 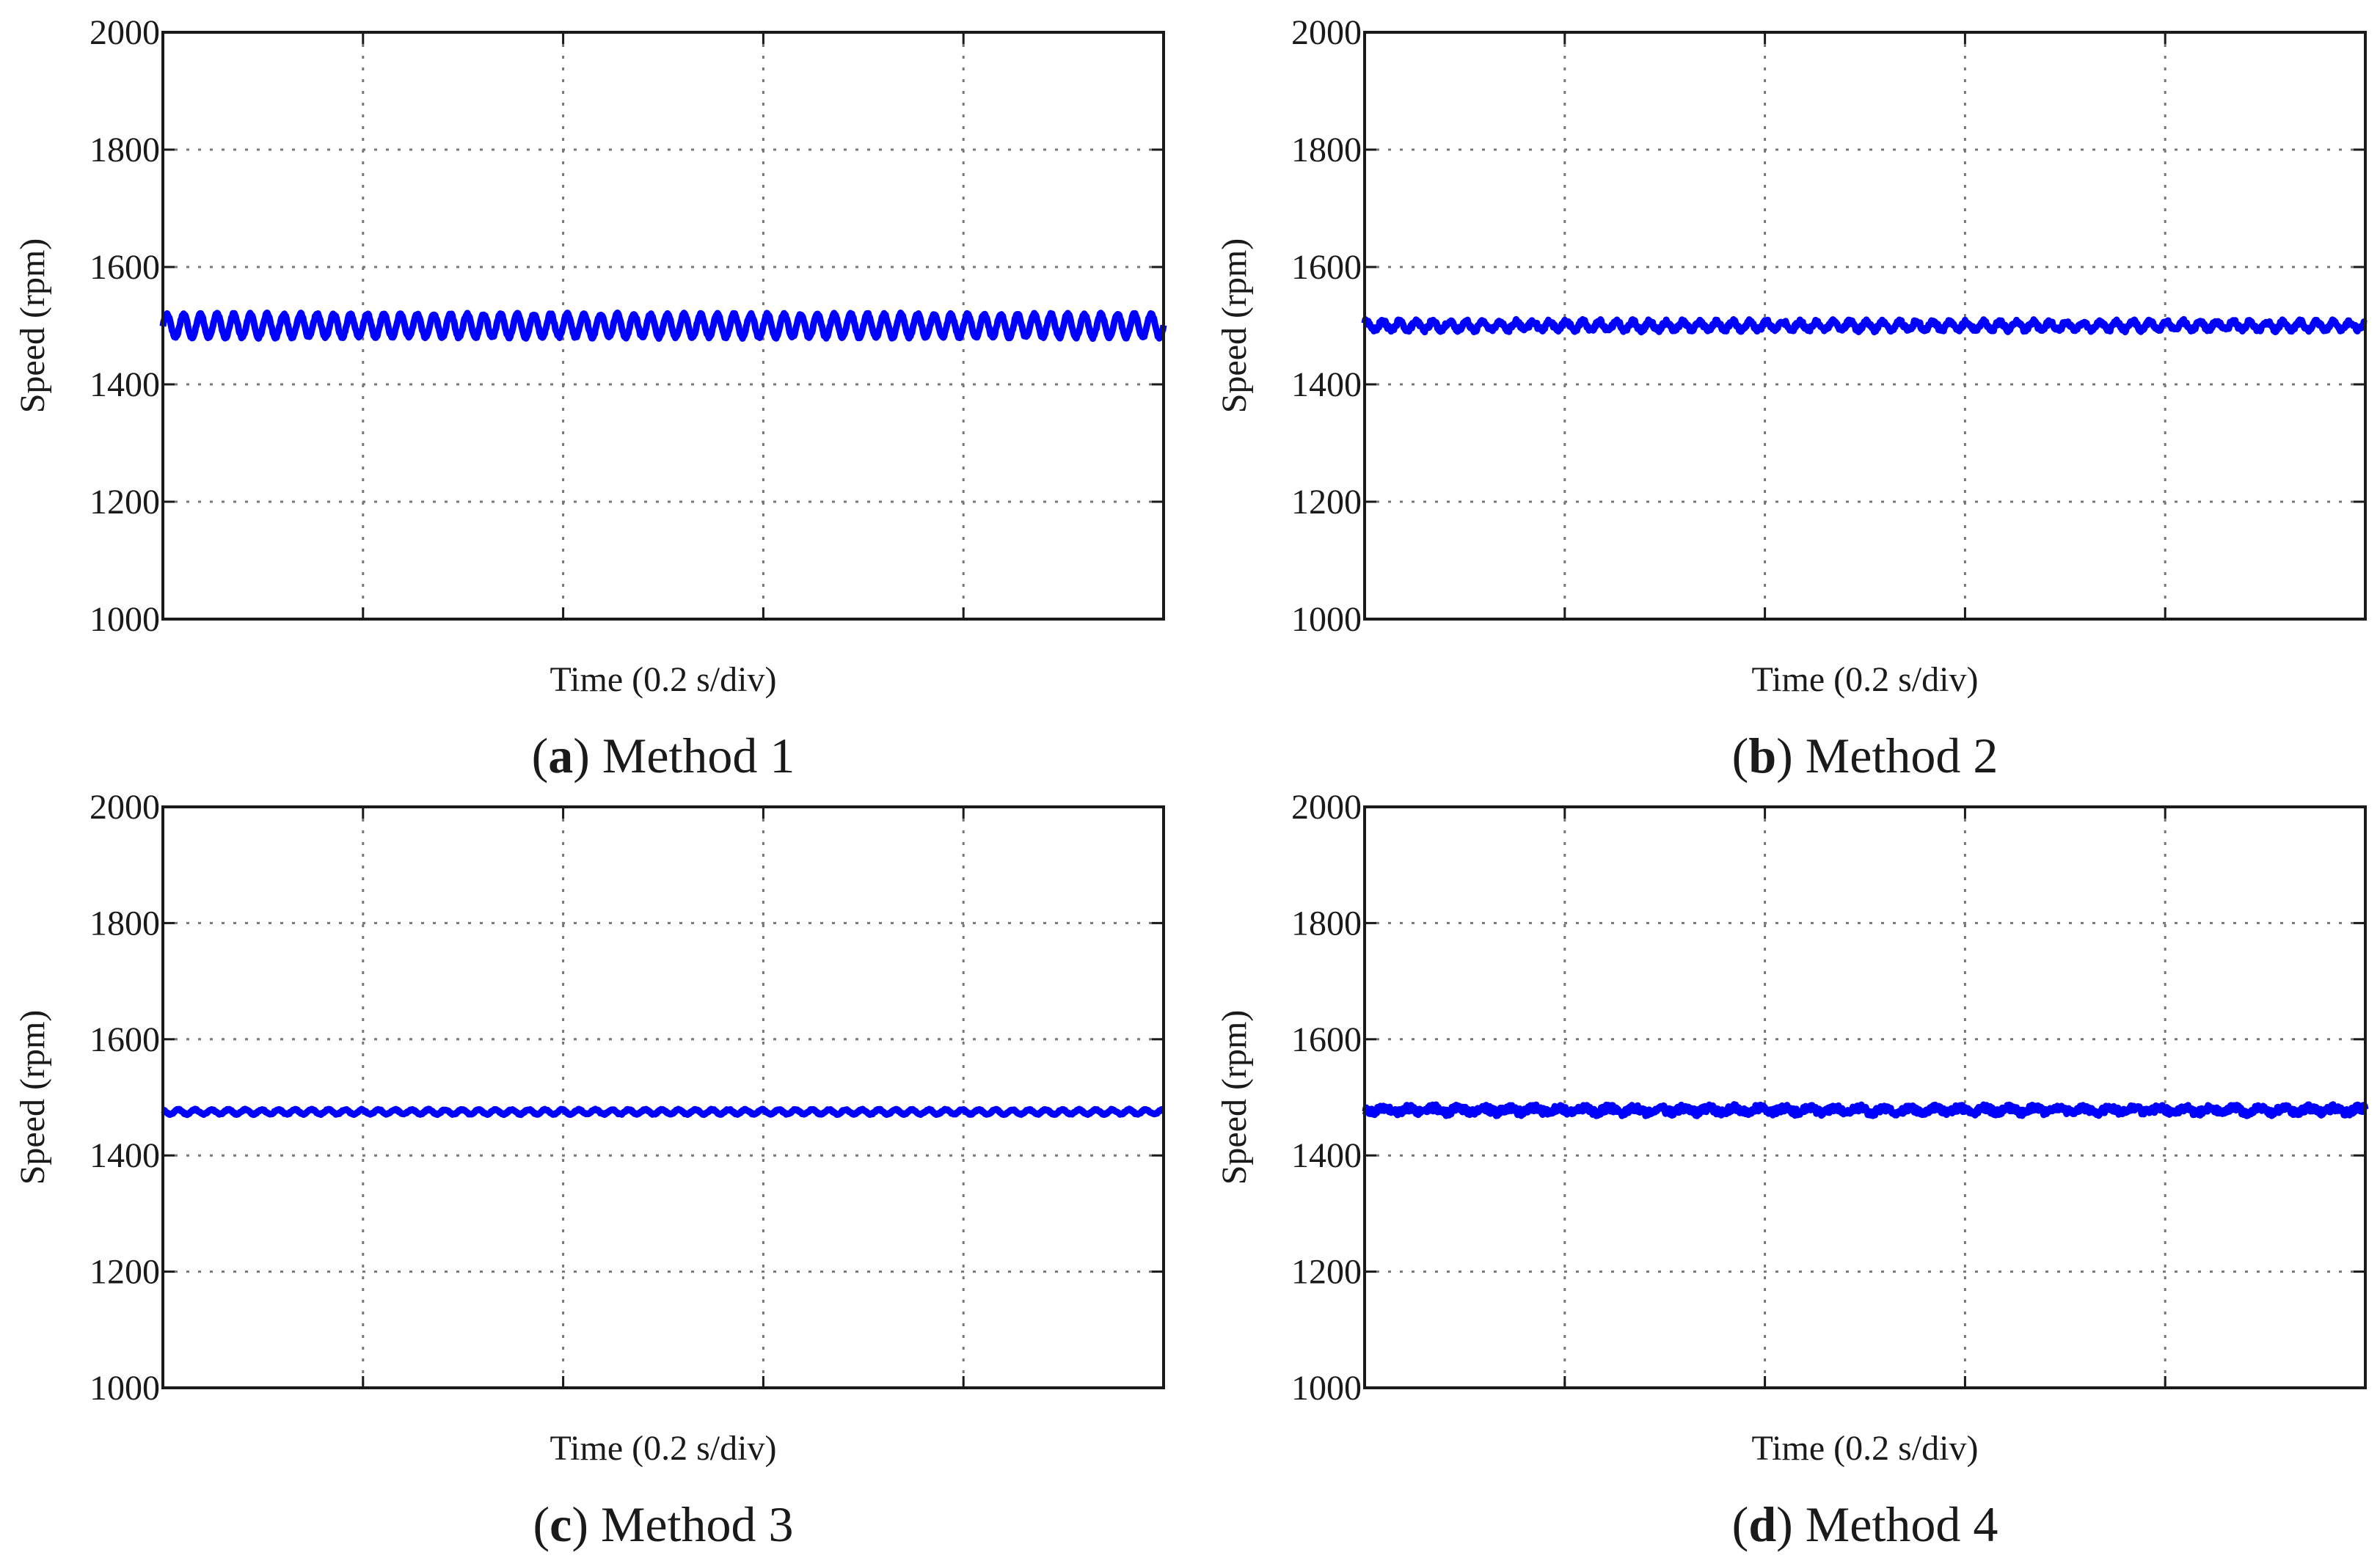 What do you see at coordinates (697, 1524) in the screenshot?
I see `panel-title: Method 3` at bounding box center [697, 1524].